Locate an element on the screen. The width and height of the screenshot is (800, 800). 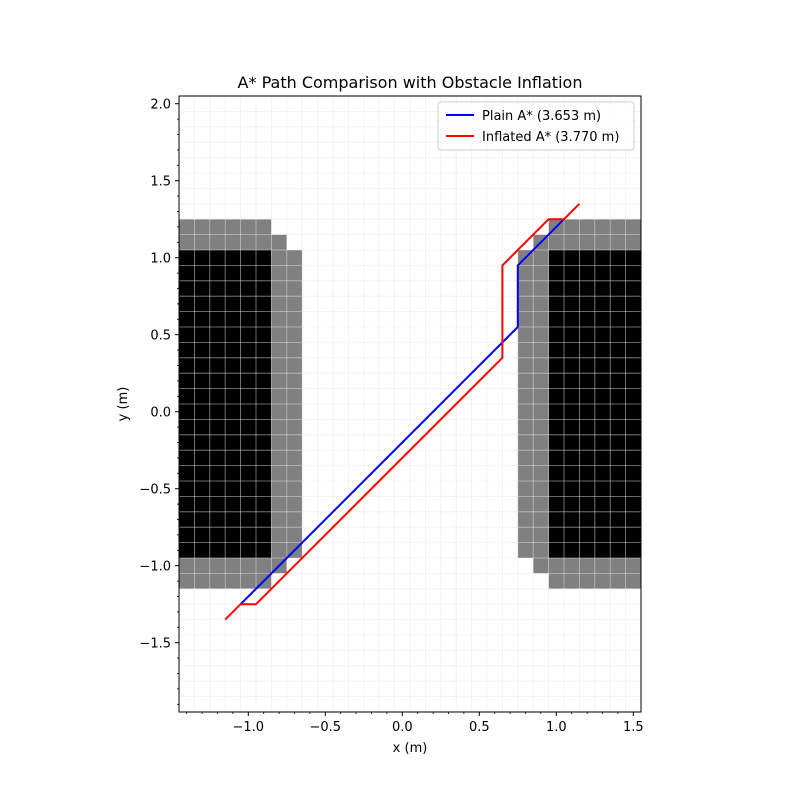
y-axis-label: y (m) is located at coordinates (123, 404).